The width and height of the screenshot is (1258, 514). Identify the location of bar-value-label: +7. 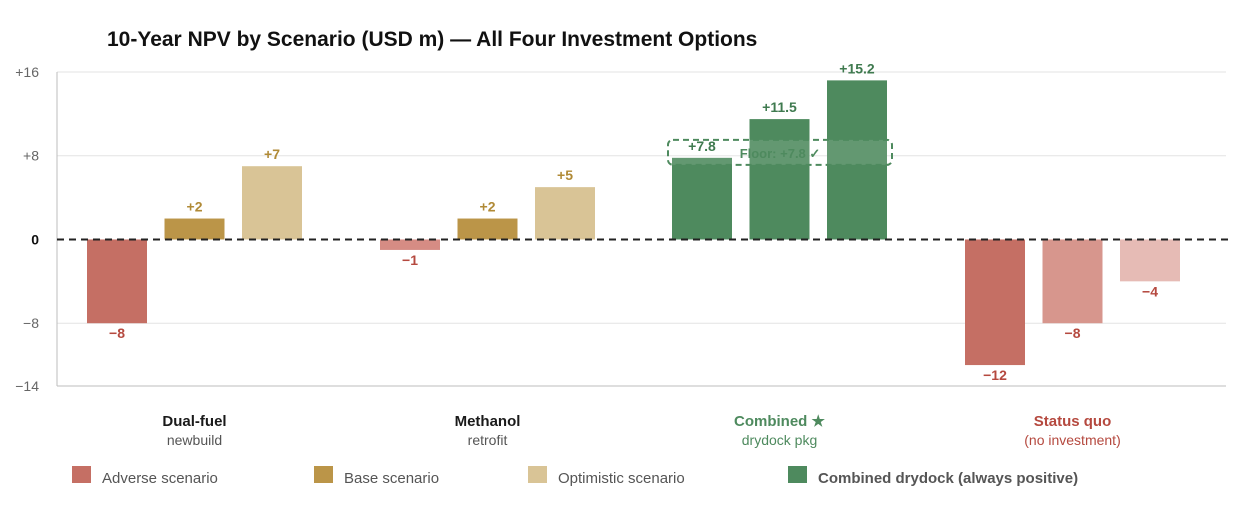
(272, 154).